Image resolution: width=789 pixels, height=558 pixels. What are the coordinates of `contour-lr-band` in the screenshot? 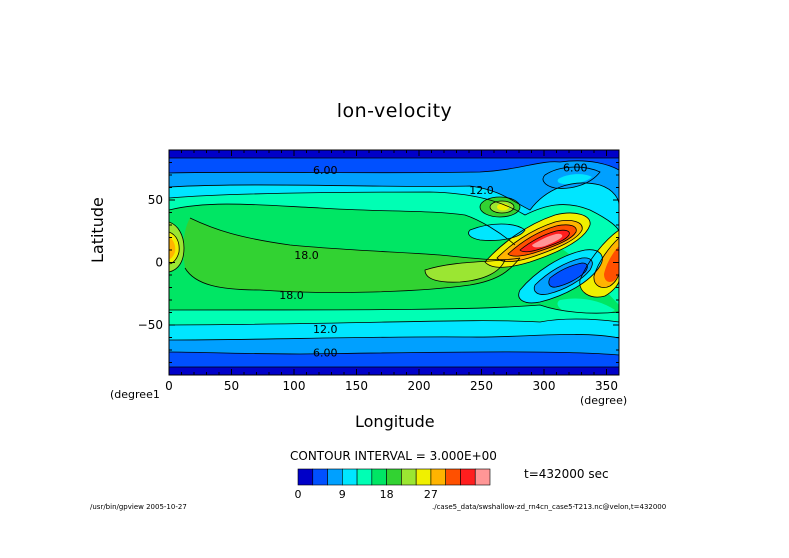 It's located at (586, 307).